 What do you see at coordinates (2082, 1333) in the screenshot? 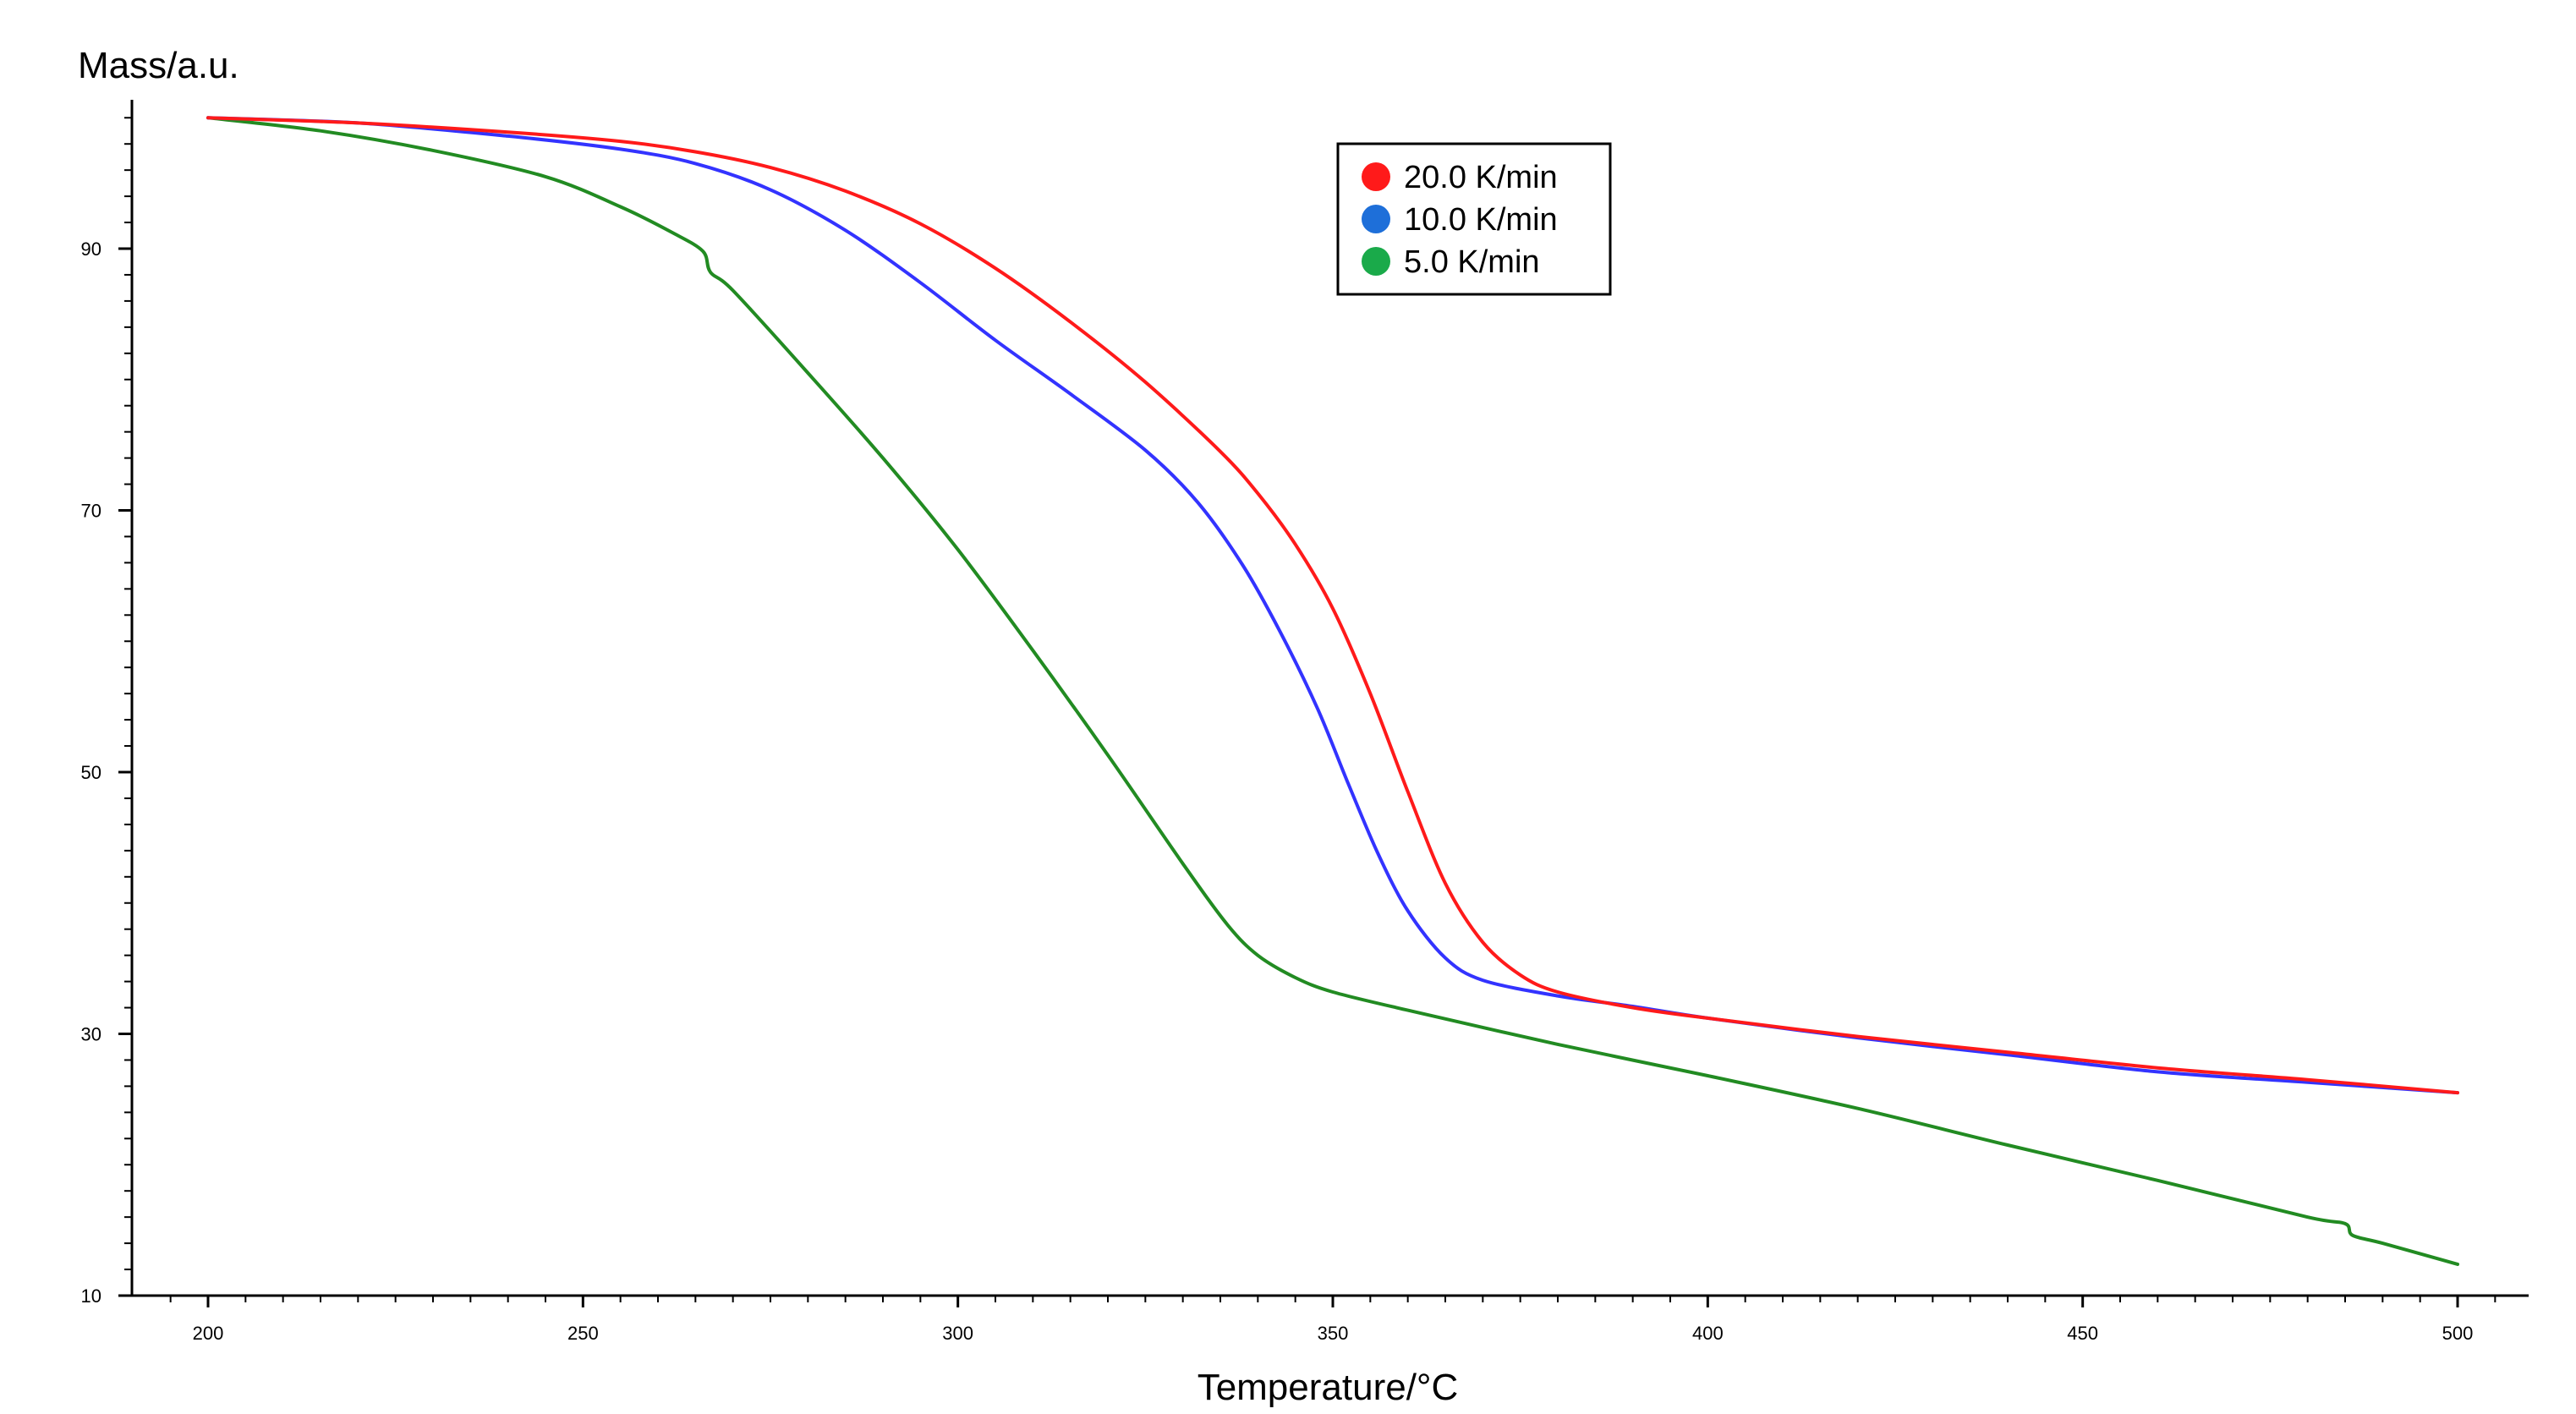
I see `x-tick-label: 450` at bounding box center [2082, 1333].